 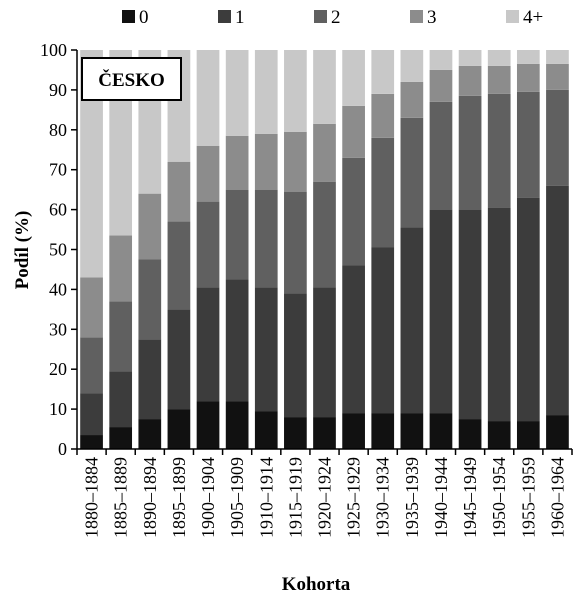 What do you see at coordinates (58, 409) in the screenshot?
I see `y-tick-label: 10` at bounding box center [58, 409].